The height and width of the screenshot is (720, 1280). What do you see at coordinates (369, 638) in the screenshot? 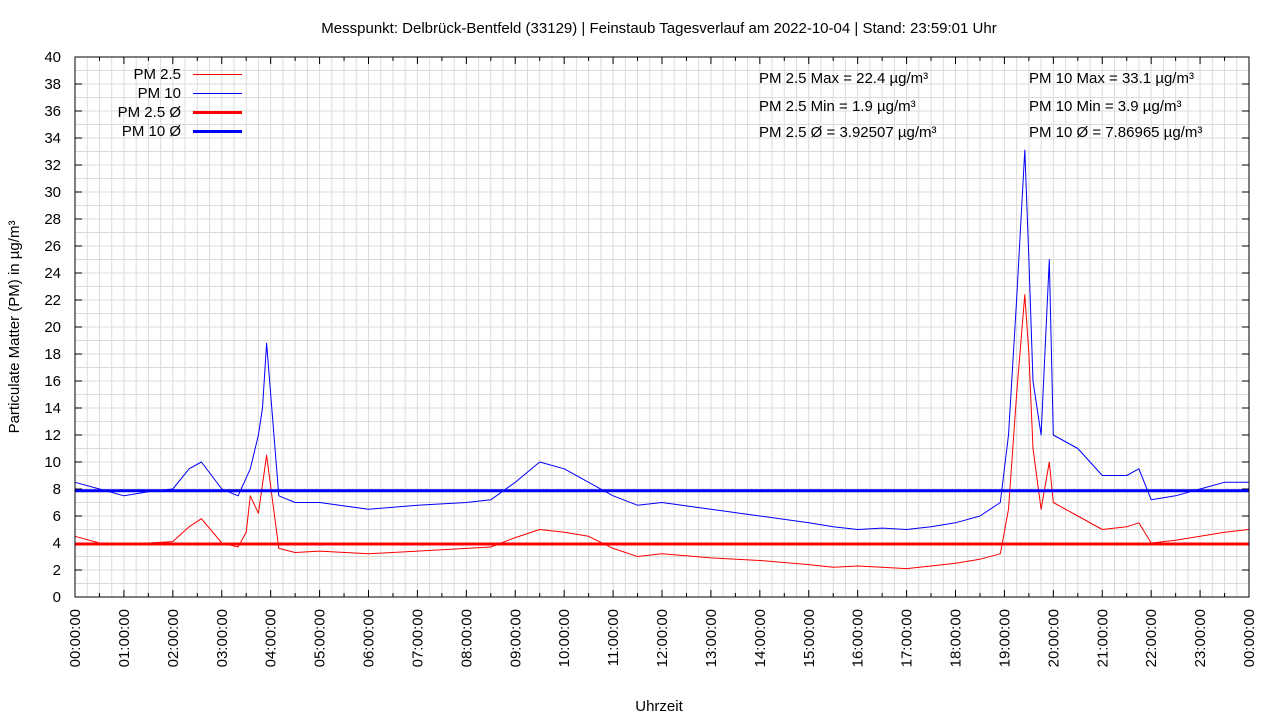
I see `x-tick-label: 06:00:00` at bounding box center [369, 638].